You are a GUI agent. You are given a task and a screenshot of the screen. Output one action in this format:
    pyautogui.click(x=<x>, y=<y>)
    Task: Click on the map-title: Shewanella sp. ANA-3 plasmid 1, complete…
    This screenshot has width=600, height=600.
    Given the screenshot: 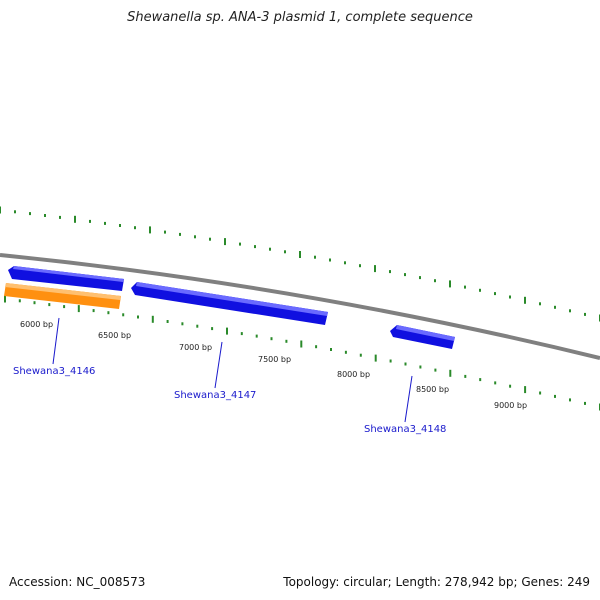 What is the action you would take?
    pyautogui.click(x=300, y=17)
    